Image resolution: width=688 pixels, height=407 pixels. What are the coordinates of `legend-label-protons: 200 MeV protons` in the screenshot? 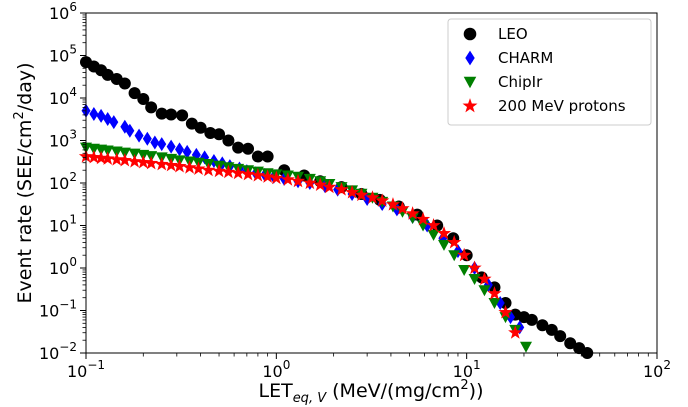 It's located at (562, 106).